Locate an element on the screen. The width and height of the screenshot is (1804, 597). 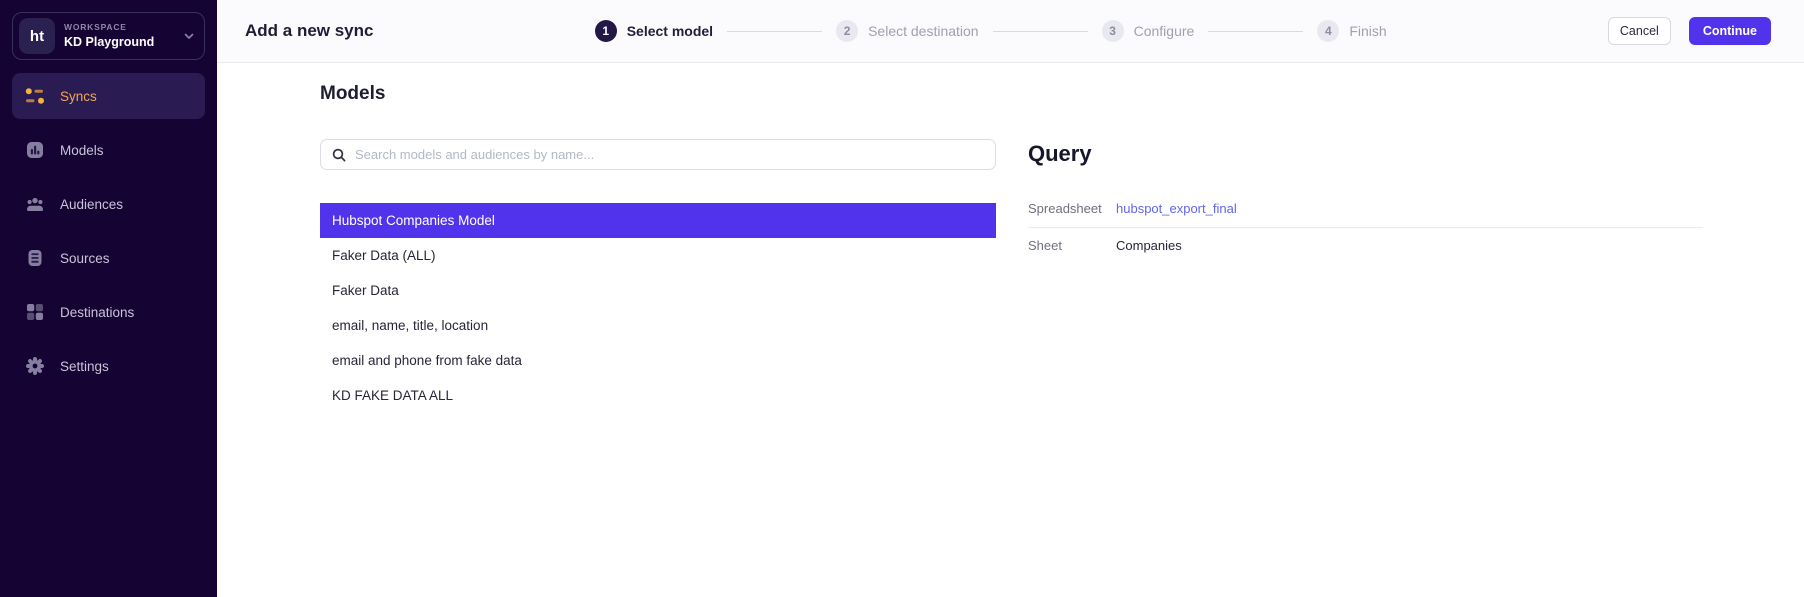
model-list-item: KD FAKE DATA ALL is located at coordinates (393, 395).